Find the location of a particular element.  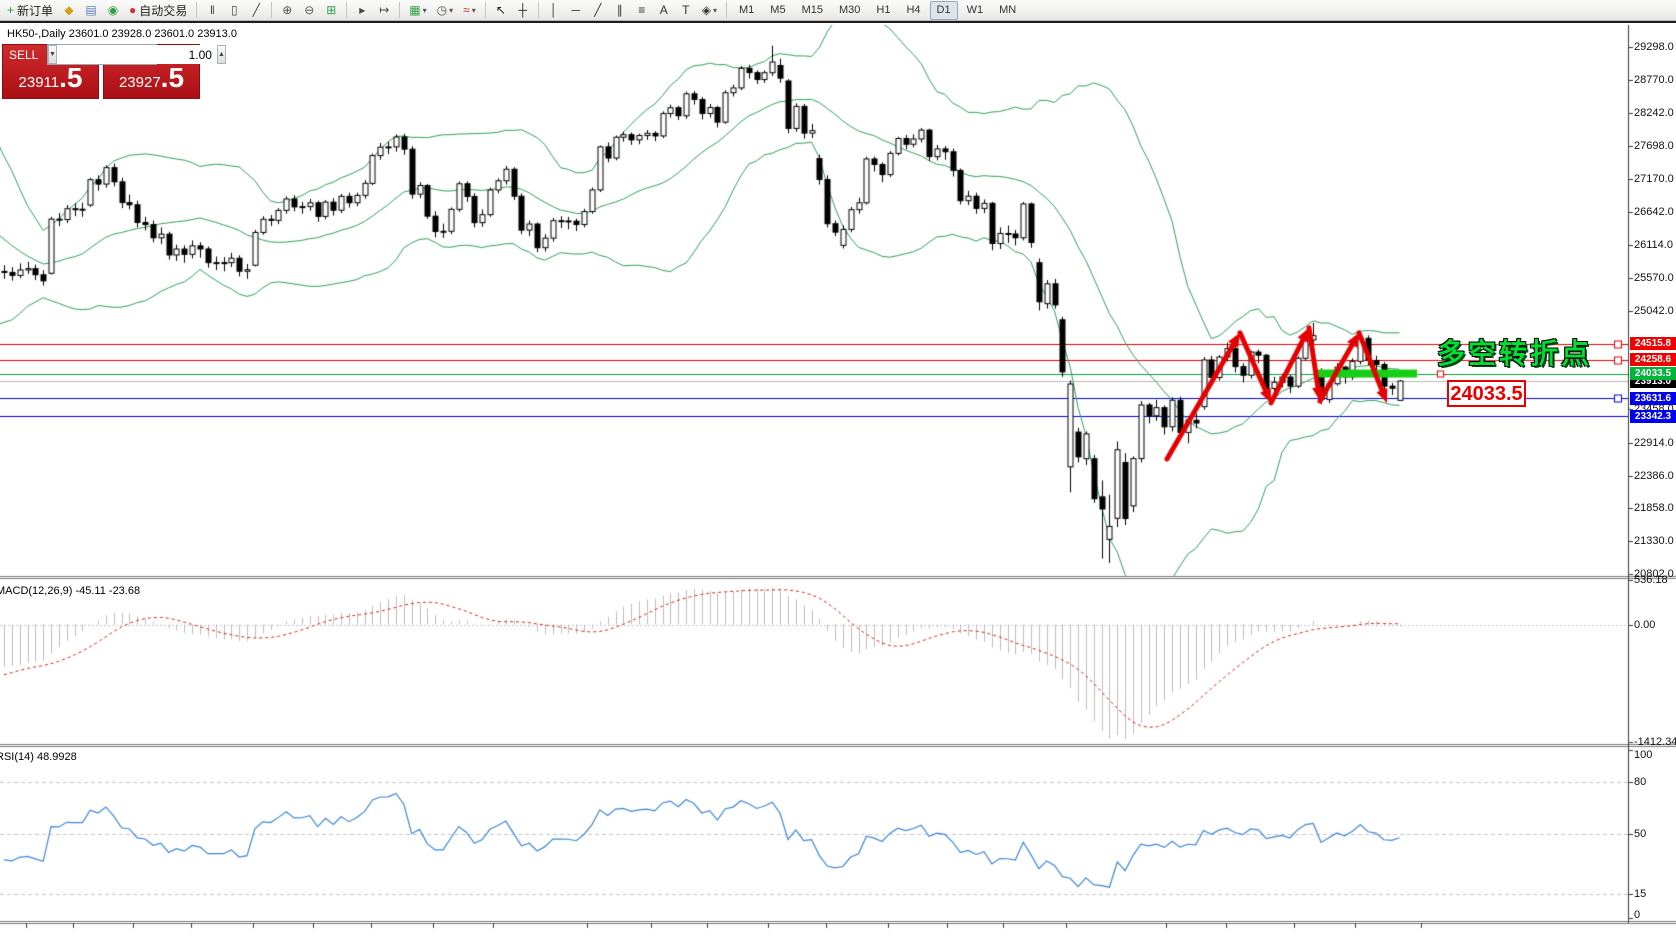

new-chart-button: ▦ ▾ is located at coordinates (417, 10).